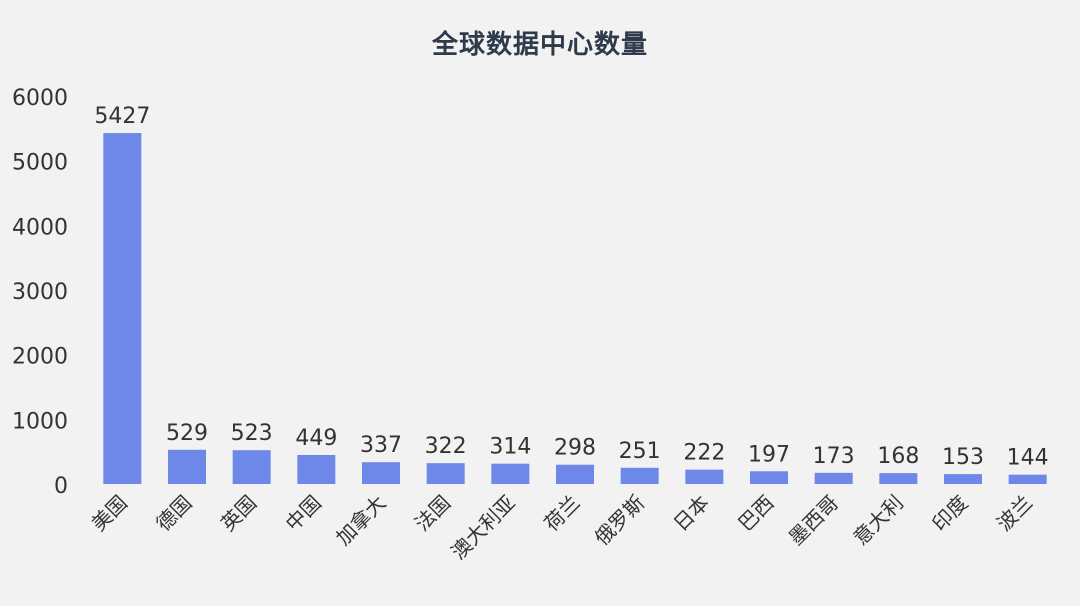  I want to click on bar-value-label: 449, so click(316, 438).